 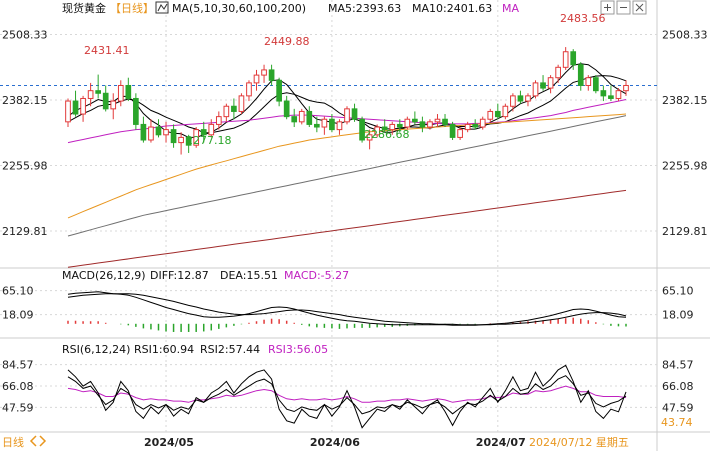 What do you see at coordinates (25, 165) in the screenshot?
I see `price-tick-left: 2255.98` at bounding box center [25, 165].